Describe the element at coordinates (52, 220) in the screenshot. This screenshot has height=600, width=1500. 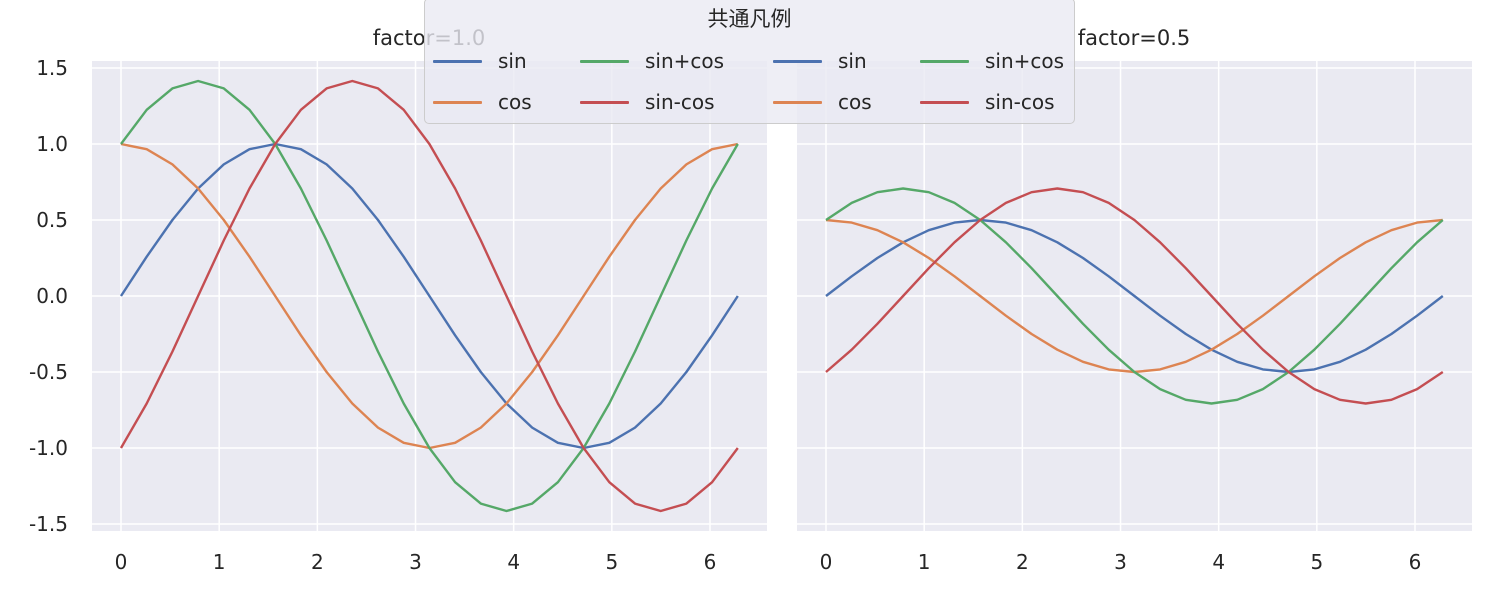
I see `y-tick-label: 0.5` at that location.